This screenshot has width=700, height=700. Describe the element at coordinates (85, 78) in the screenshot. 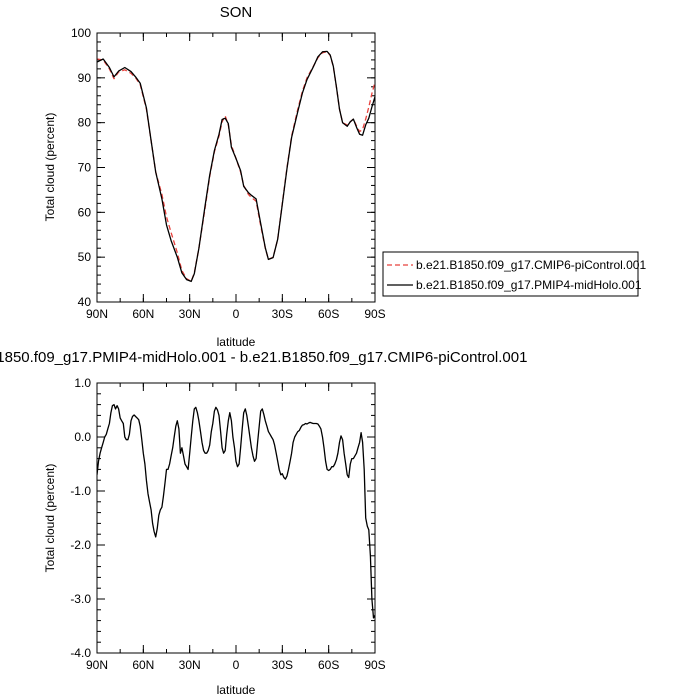

I see `top-chart-y-tick-label: 90` at that location.